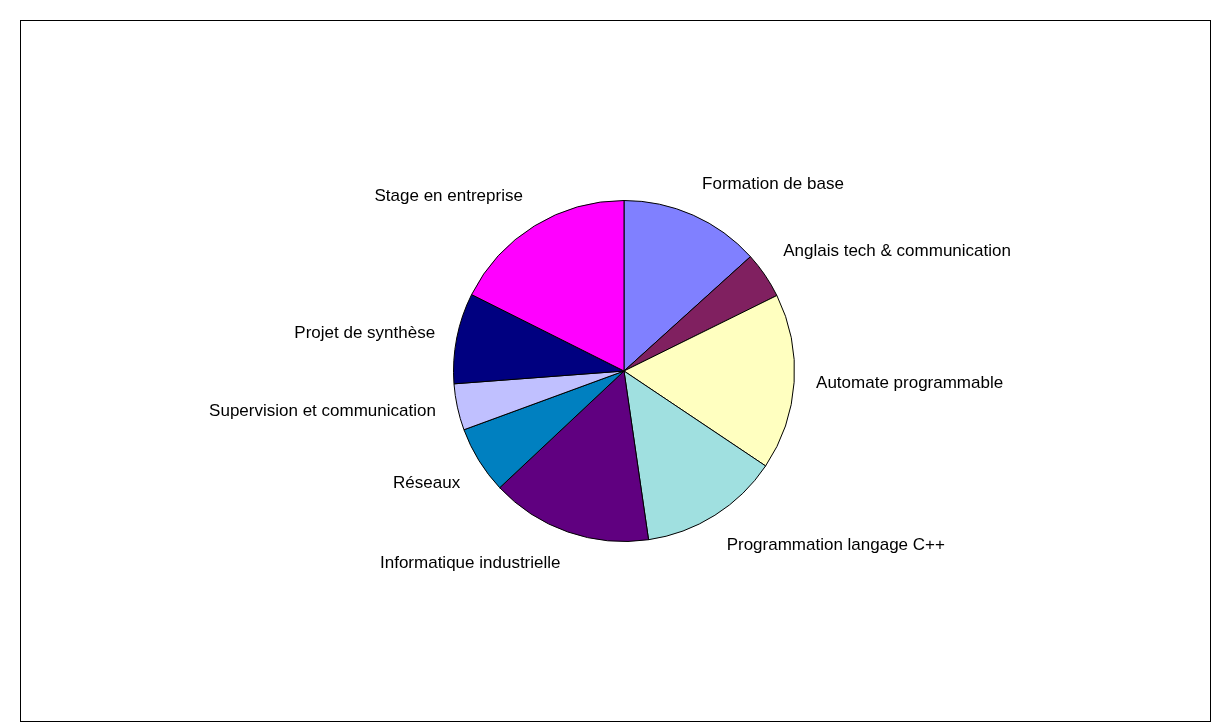 This screenshot has height=726, width=1230. Describe the element at coordinates (448, 195) in the screenshot. I see `slice-label: Stage en entreprise` at that location.